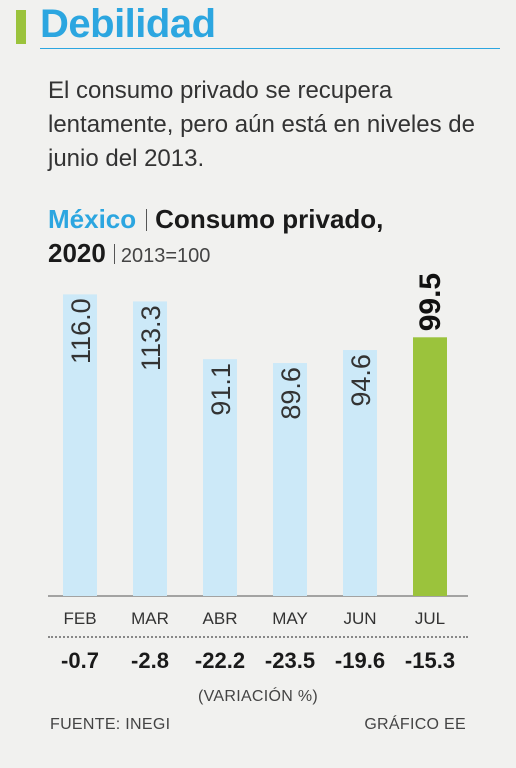  I want to click on chart-title-a: Consumo privado,, so click(269, 219).